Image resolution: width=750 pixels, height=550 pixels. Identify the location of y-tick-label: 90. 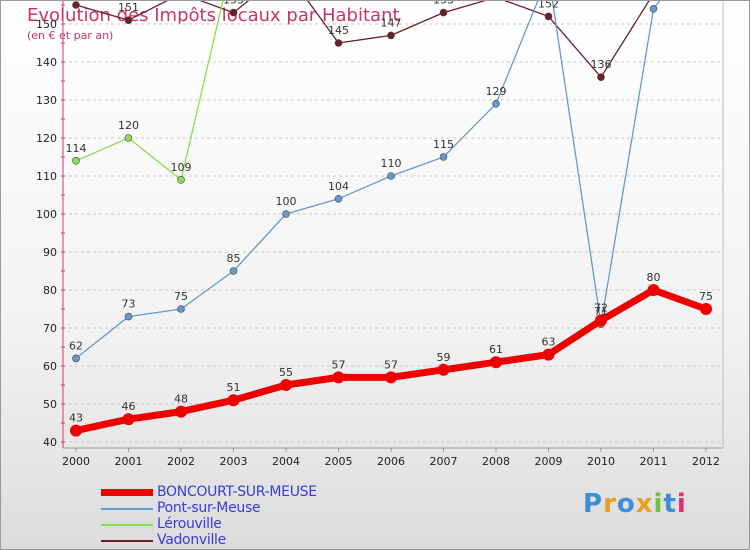
(50, 252).